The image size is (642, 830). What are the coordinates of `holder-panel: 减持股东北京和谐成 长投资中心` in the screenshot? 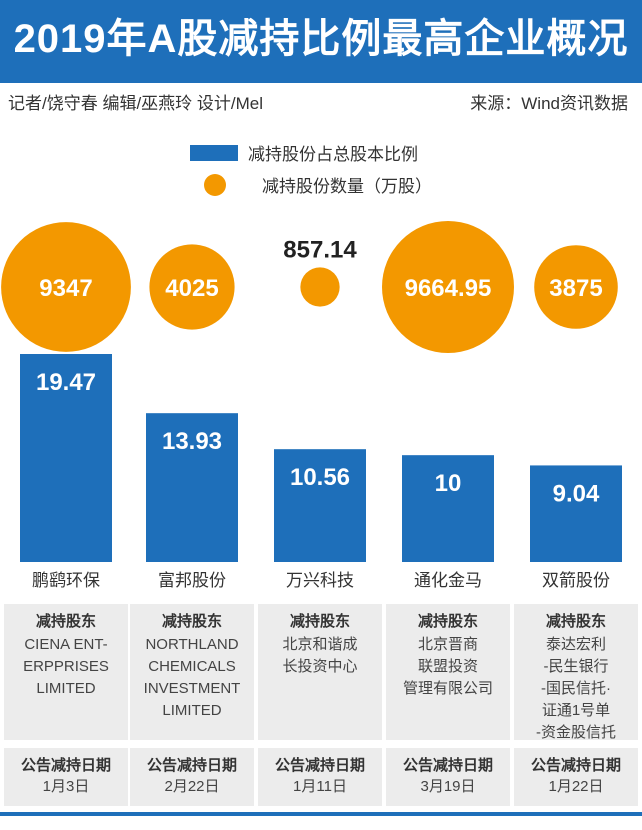 It's located at (320, 672).